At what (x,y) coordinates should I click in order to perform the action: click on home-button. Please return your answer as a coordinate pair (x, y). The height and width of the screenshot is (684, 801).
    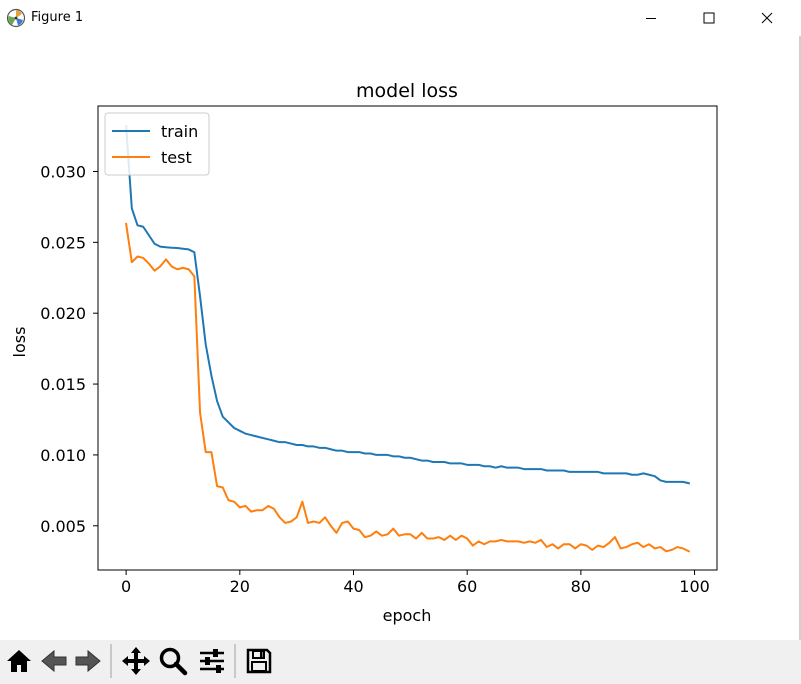
    Looking at the image, I should click on (19, 661).